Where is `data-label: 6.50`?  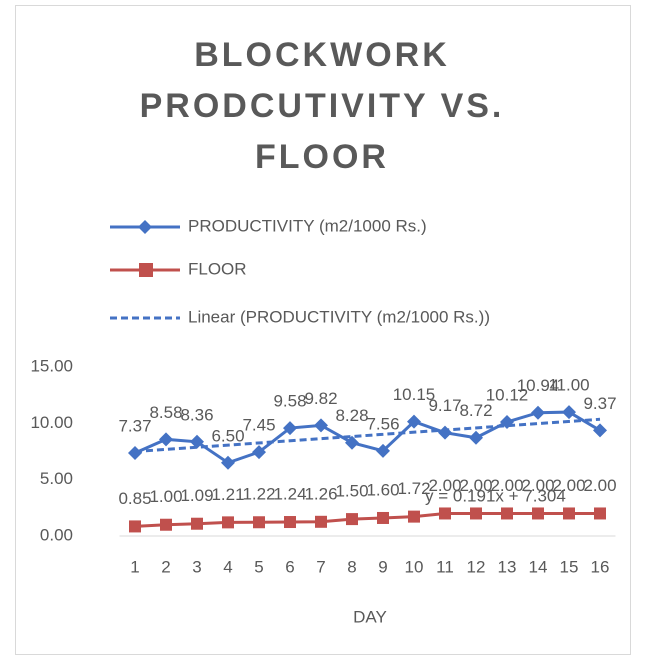
data-label: 6.50 is located at coordinates (227, 435).